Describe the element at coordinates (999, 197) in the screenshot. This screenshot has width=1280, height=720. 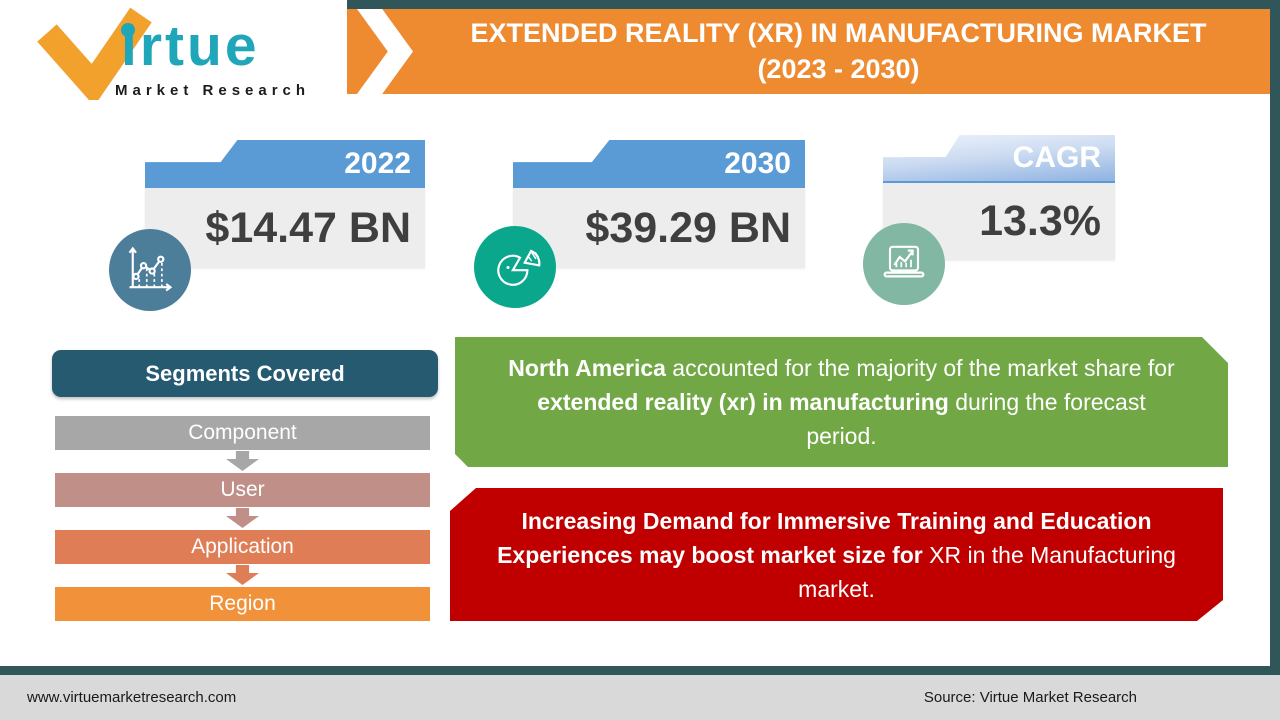
I see `stat-card-cagr: CAGR 13.3%` at that location.